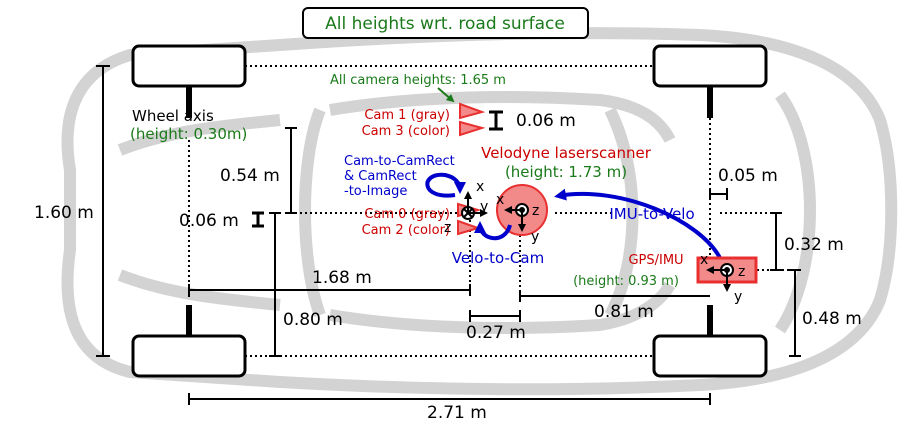 Image resolution: width=920 pixels, height=422 pixels. What do you see at coordinates (406, 230) in the screenshot?
I see `cam02-label-2: Cam 2 (color)` at bounding box center [406, 230].